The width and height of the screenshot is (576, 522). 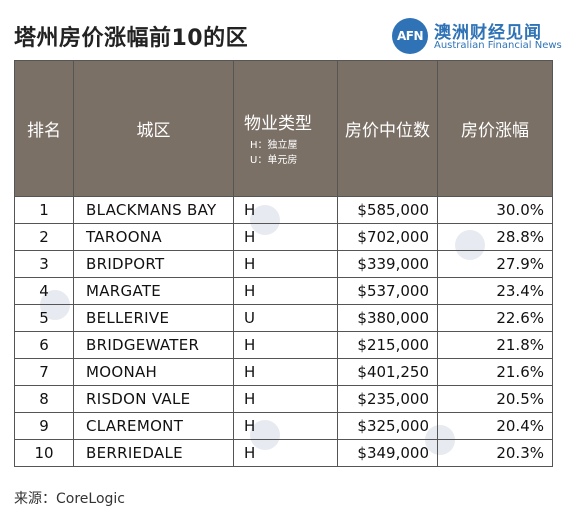 I want to click on cell-rank: 2, so click(x=44, y=237).